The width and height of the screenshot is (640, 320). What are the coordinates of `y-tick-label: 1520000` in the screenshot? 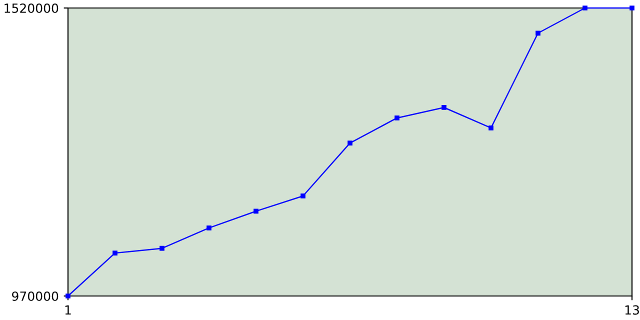 It's located at (31, 8).